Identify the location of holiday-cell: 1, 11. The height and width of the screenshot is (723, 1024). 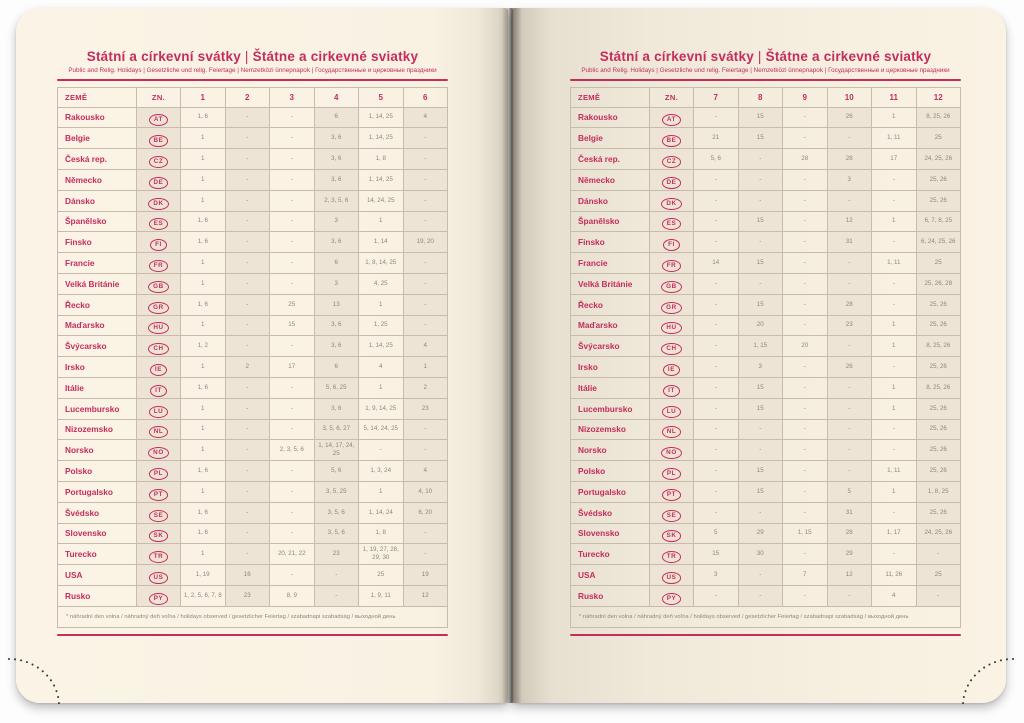
(894, 263).